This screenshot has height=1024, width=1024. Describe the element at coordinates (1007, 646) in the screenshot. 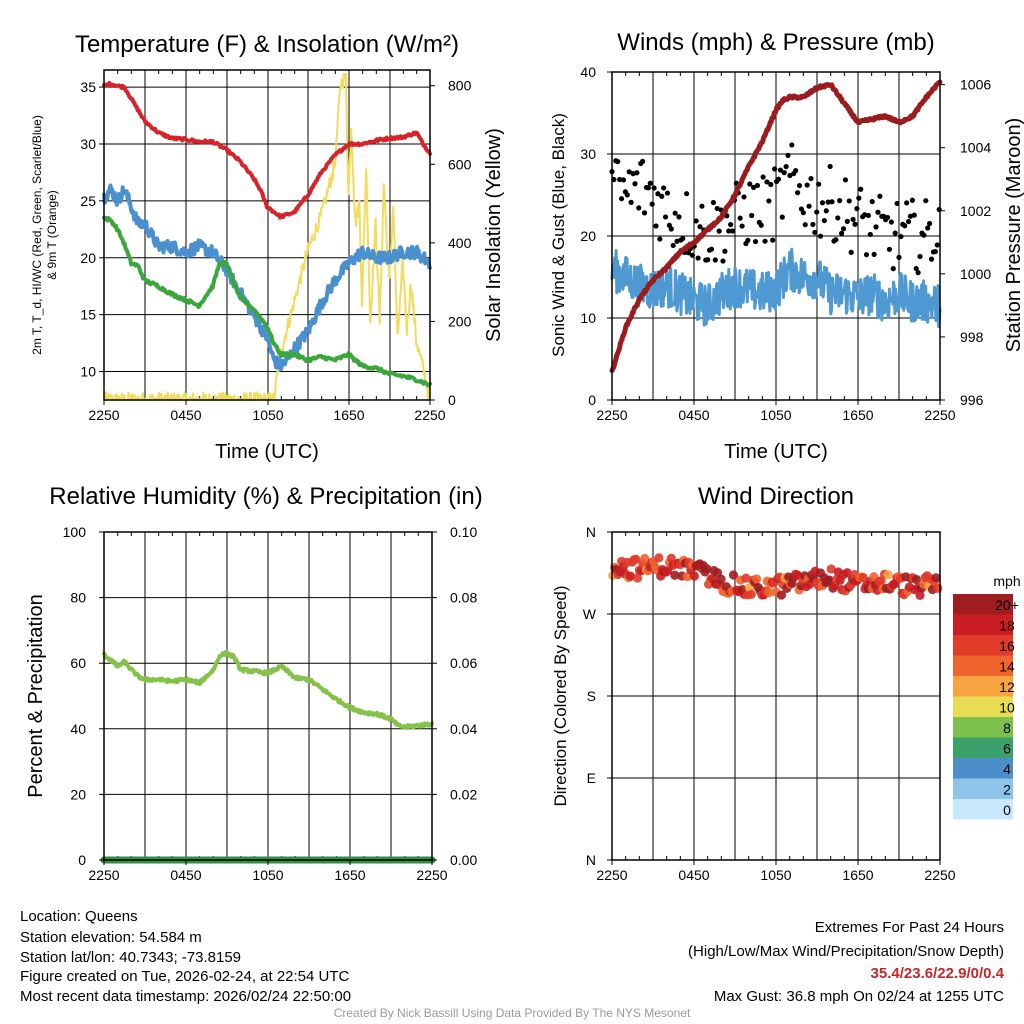

I see `colorbar-label: 16` at that location.